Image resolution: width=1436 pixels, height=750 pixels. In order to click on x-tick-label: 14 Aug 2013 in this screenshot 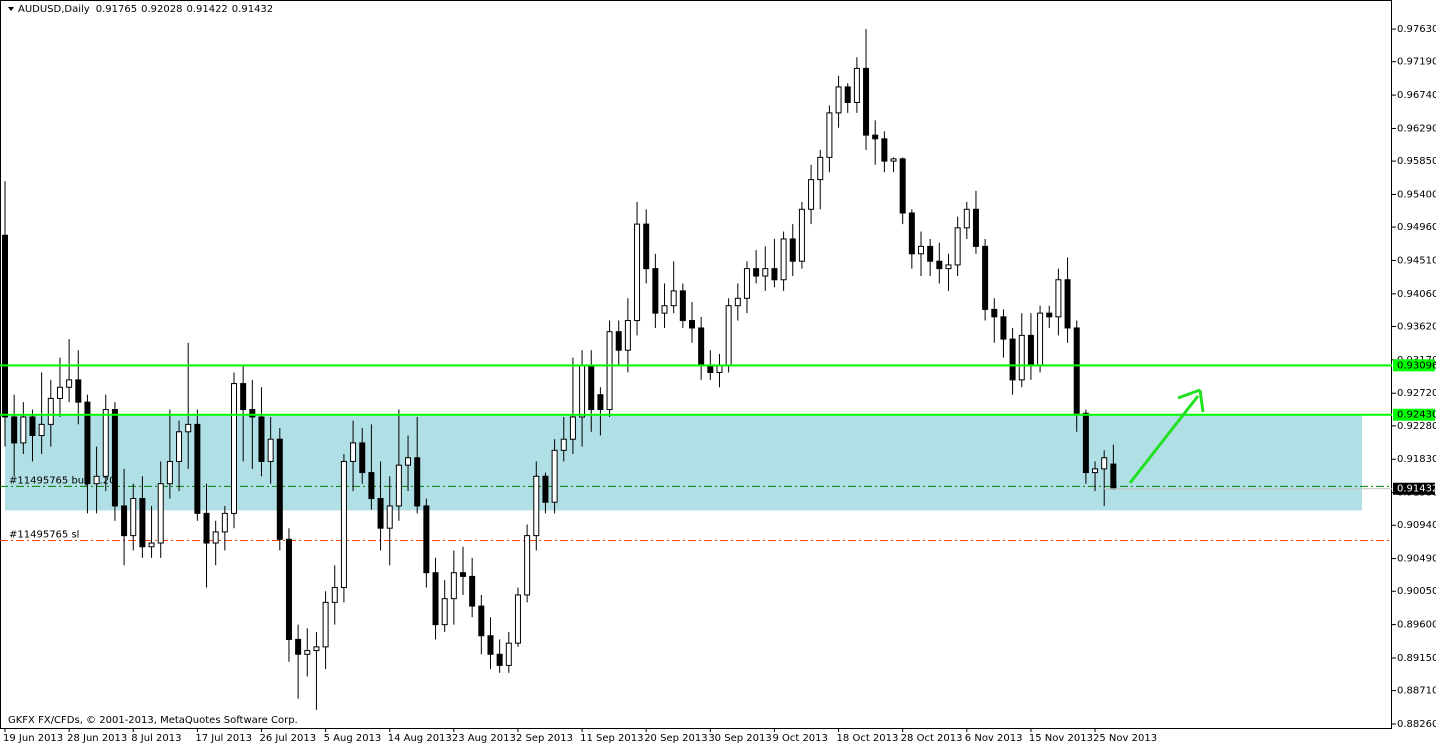, I will do `click(420, 738)`.